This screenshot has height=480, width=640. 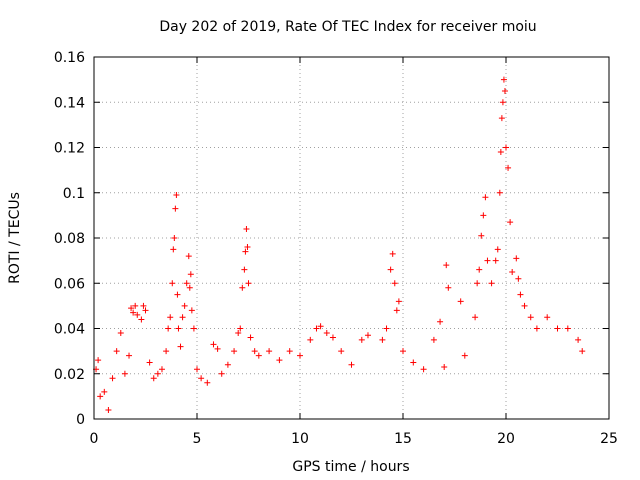 What do you see at coordinates (69, 103) in the screenshot?
I see `y-tick-label: 0.14` at bounding box center [69, 103].